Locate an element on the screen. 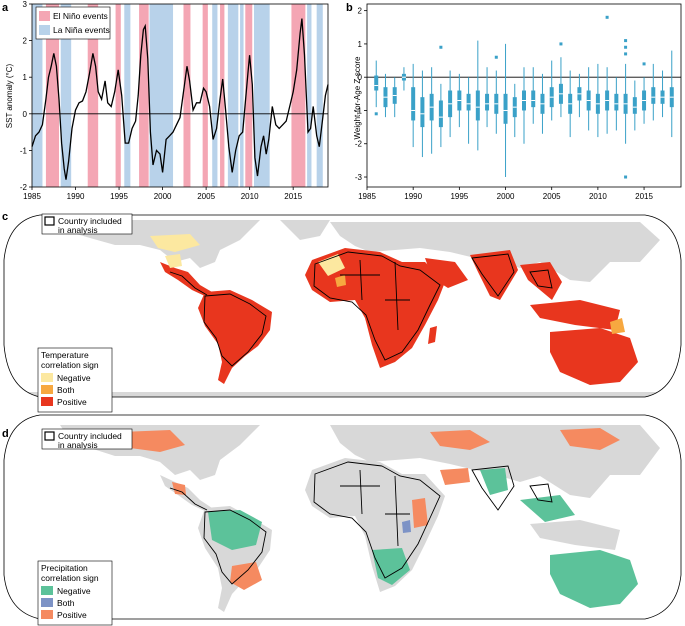 The width and height of the screenshot is (685, 626). precipitation-both-label: Both is located at coordinates (66, 603).